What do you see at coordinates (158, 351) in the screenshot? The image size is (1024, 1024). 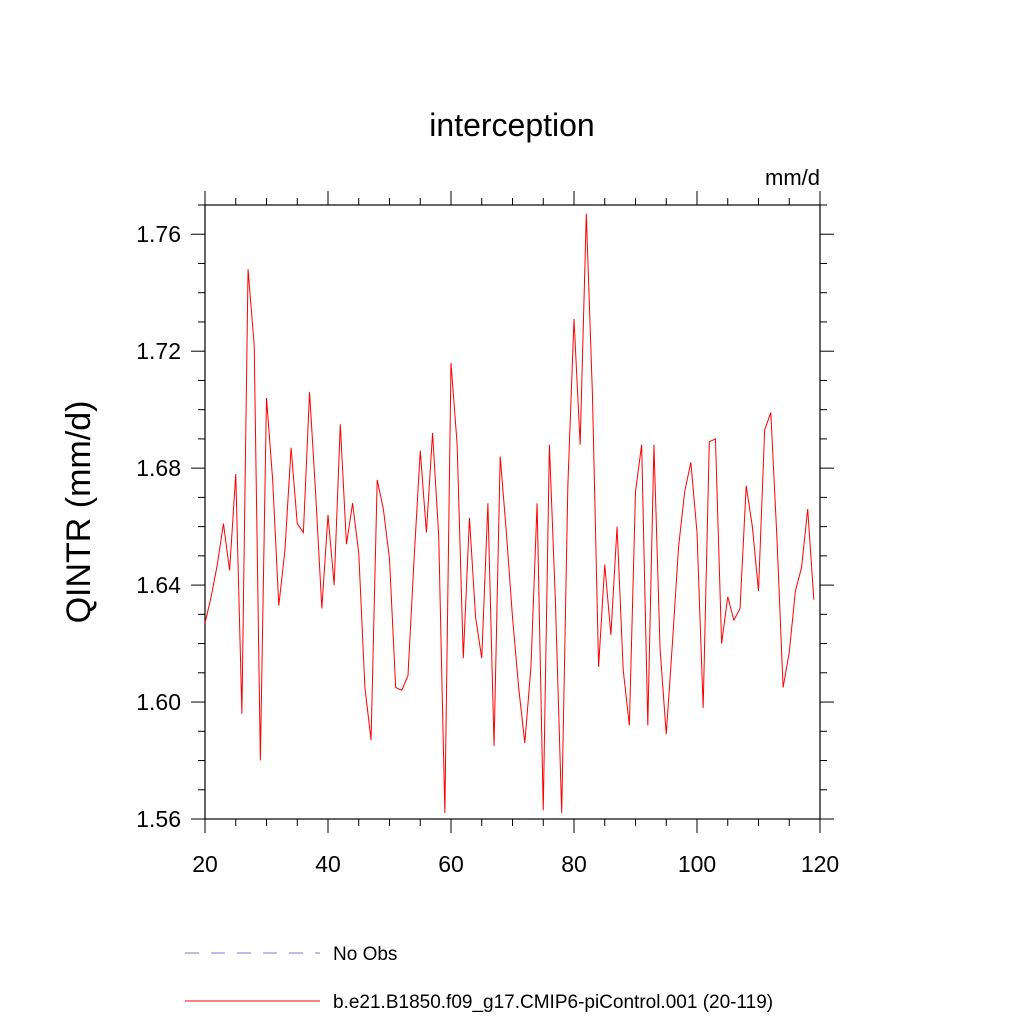 I see `y-tick-label: 1.72` at bounding box center [158, 351].